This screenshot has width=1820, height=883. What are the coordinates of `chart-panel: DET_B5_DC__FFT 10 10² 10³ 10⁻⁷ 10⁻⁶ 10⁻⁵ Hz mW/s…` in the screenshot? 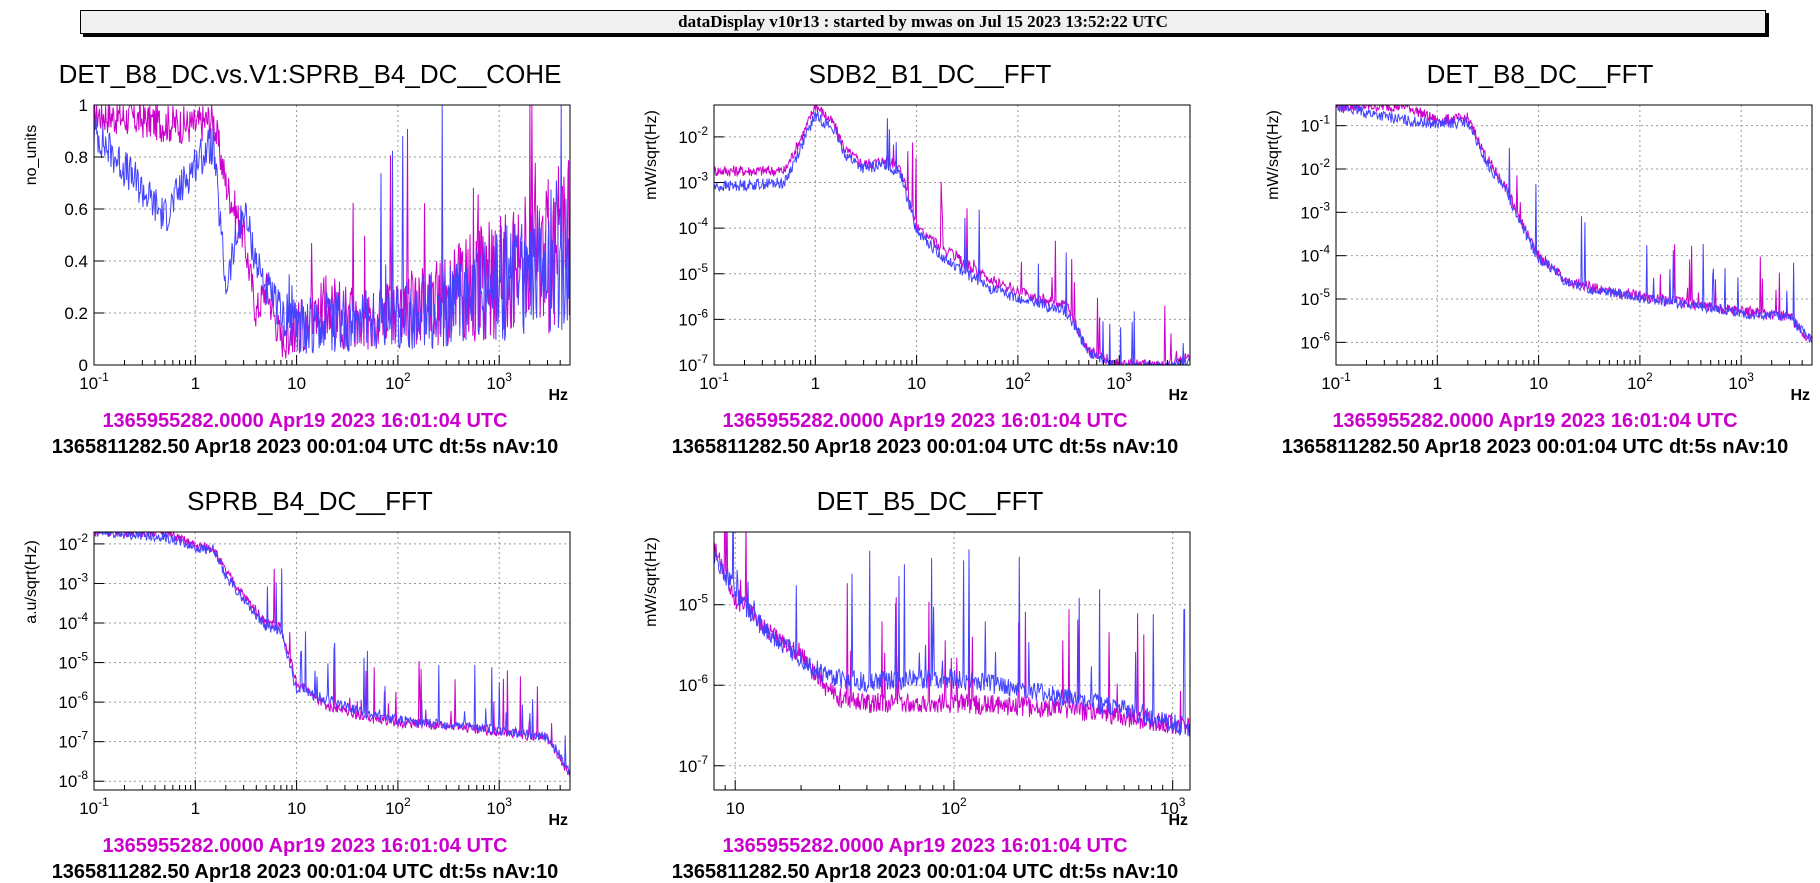 It's located at (917, 684).